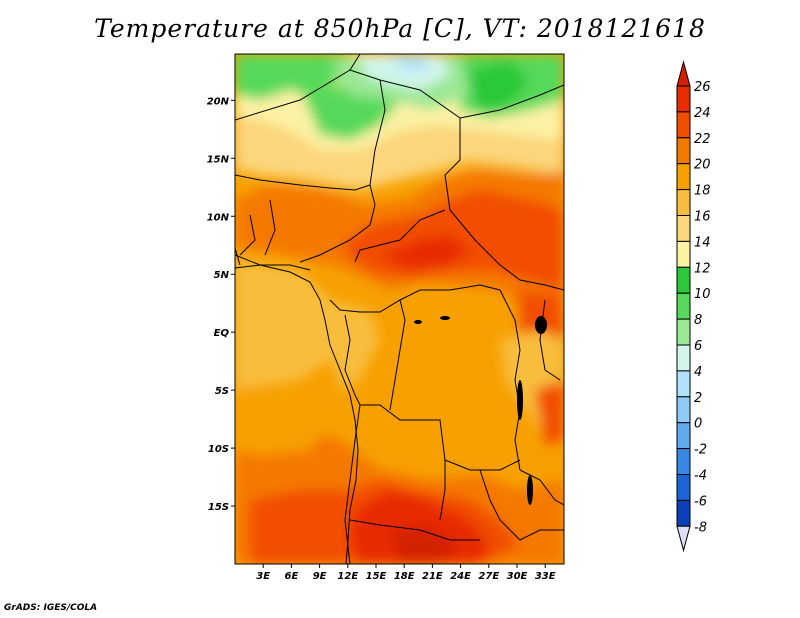 The height and width of the screenshot is (618, 800). What do you see at coordinates (698, 346) in the screenshot?
I see `colorbar-label: 6` at bounding box center [698, 346].